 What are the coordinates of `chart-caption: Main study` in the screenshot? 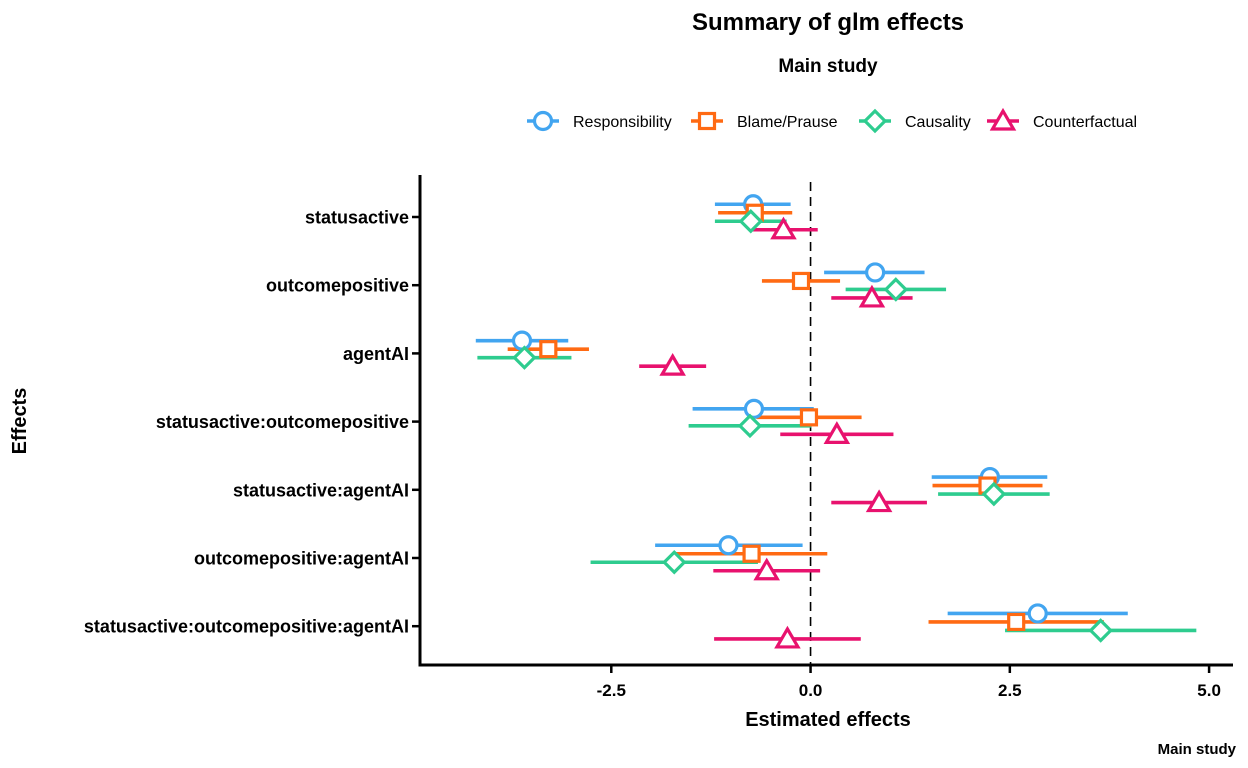 It's located at (1197, 749).